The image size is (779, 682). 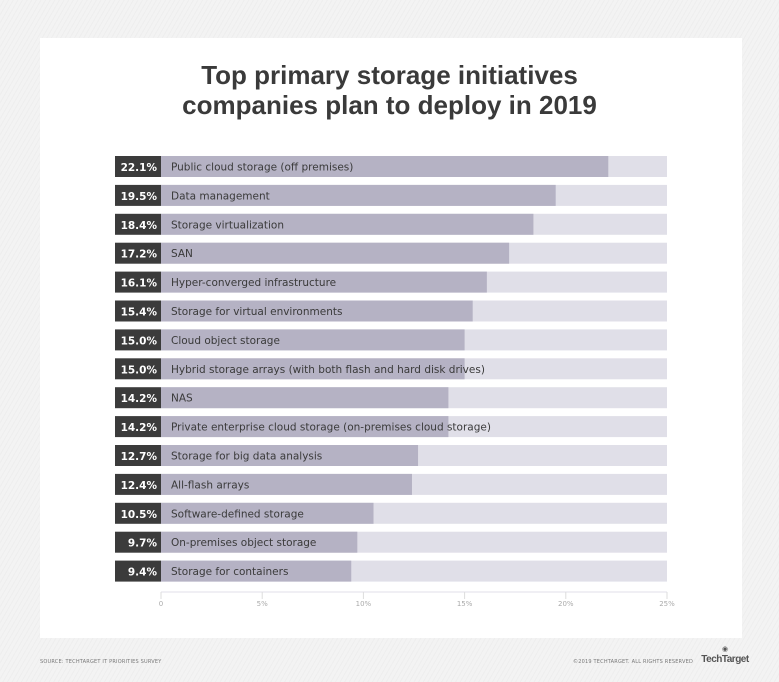 I want to click on x-tick-label: 5%, so click(x=262, y=604).